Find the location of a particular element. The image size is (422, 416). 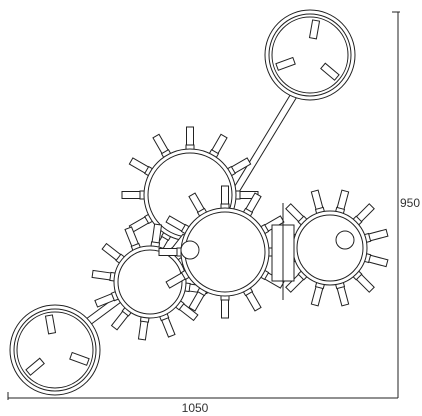

height-label: 950 is located at coordinates (410, 203).